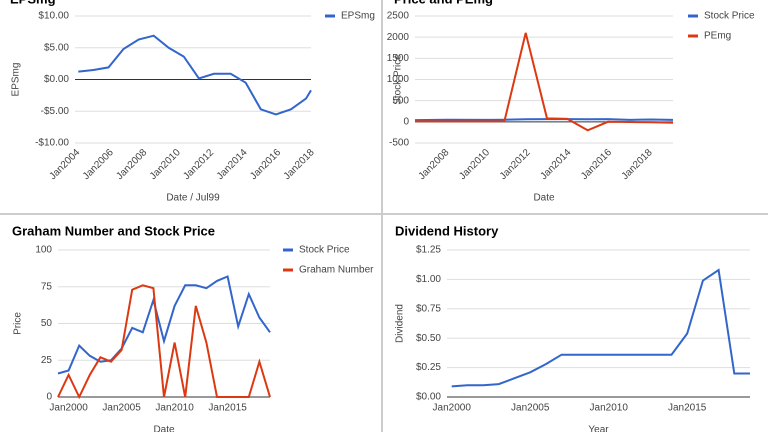  What do you see at coordinates (447, 230) in the screenshot?
I see `chart-title: Dividend History` at bounding box center [447, 230].